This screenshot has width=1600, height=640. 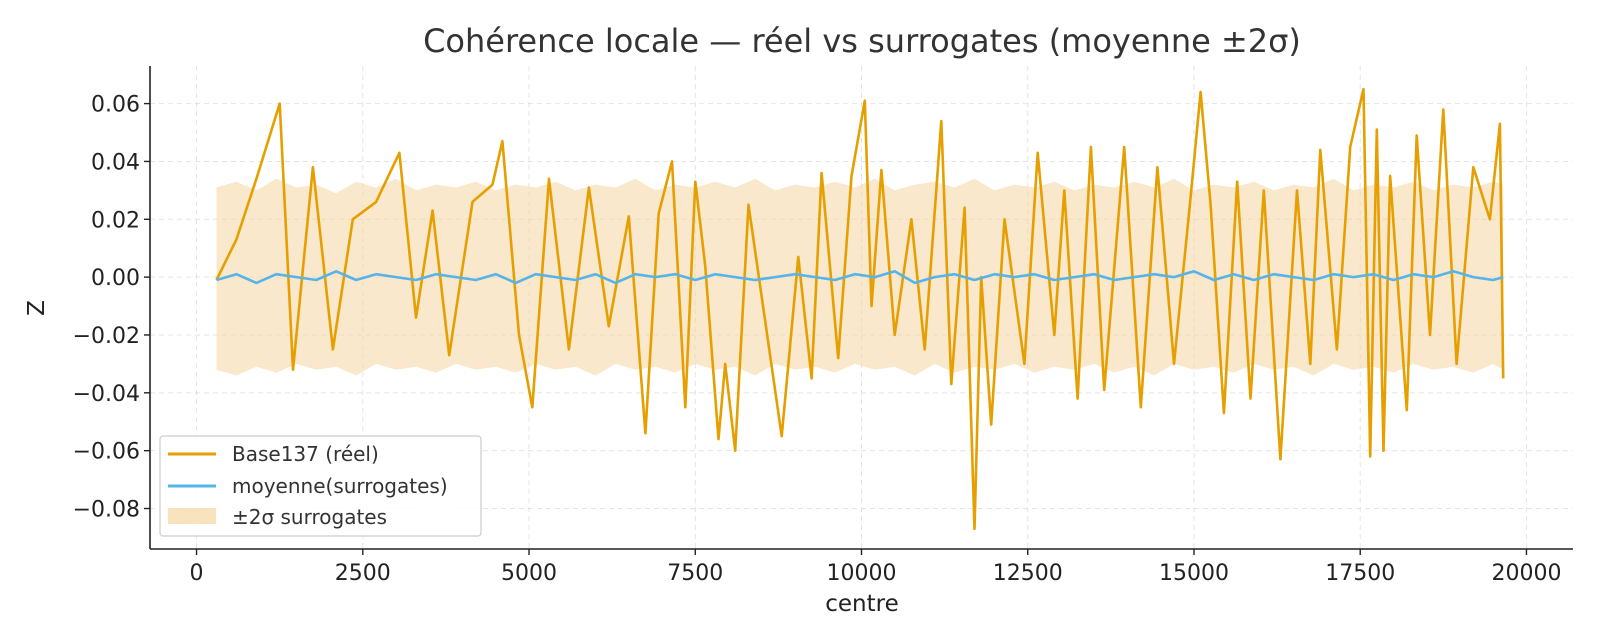 I want to click on x-axis-label: centre, so click(x=862, y=604).